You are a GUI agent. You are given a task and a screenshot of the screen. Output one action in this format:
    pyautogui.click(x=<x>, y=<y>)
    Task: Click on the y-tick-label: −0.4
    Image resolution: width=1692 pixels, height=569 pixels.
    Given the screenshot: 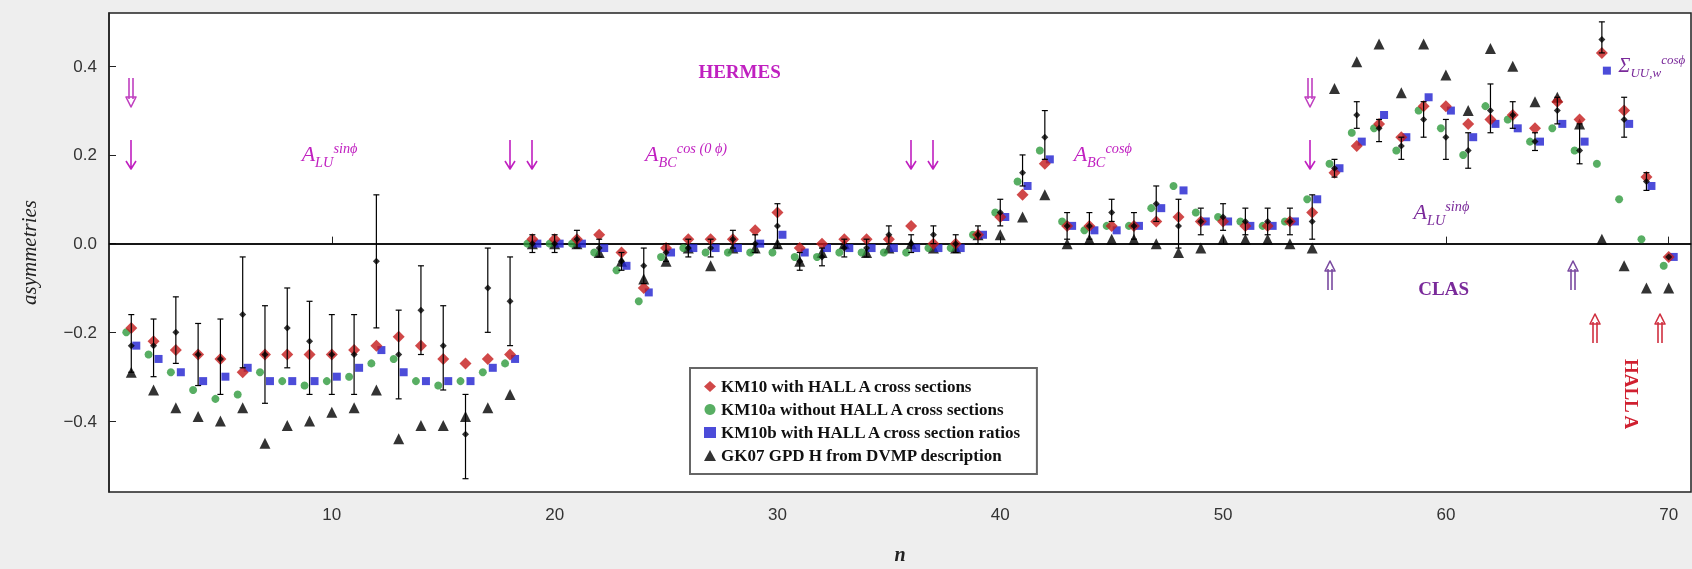 What is the action you would take?
    pyautogui.click(x=80, y=421)
    